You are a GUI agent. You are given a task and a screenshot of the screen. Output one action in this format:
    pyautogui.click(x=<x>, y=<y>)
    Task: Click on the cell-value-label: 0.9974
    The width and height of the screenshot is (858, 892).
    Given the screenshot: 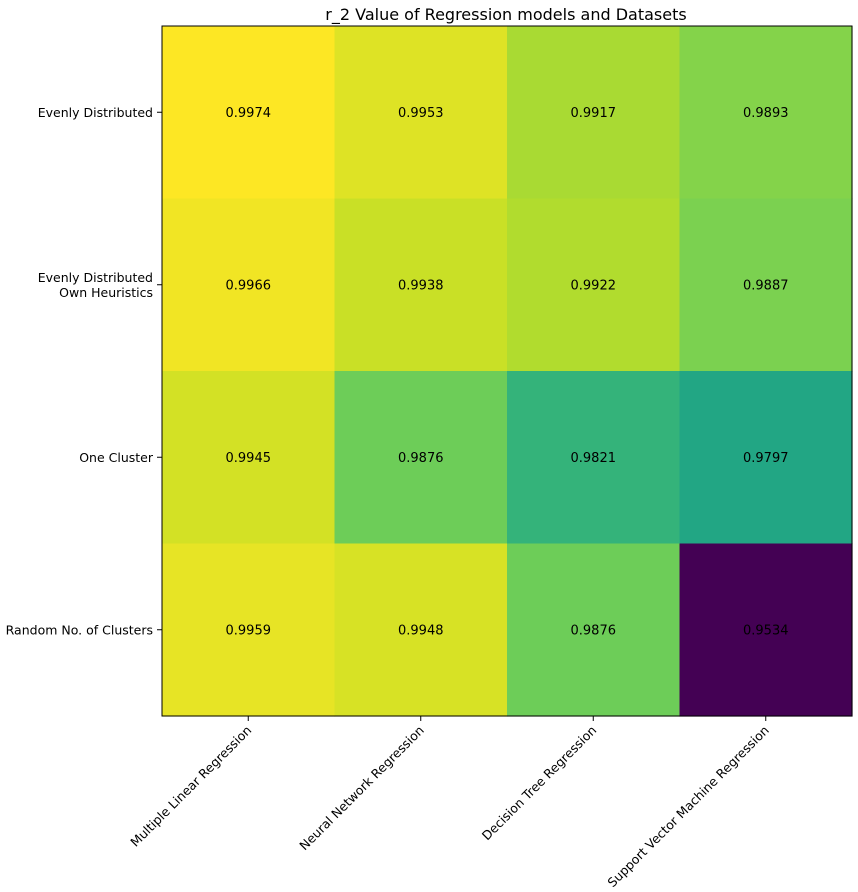 What is the action you would take?
    pyautogui.click(x=249, y=113)
    